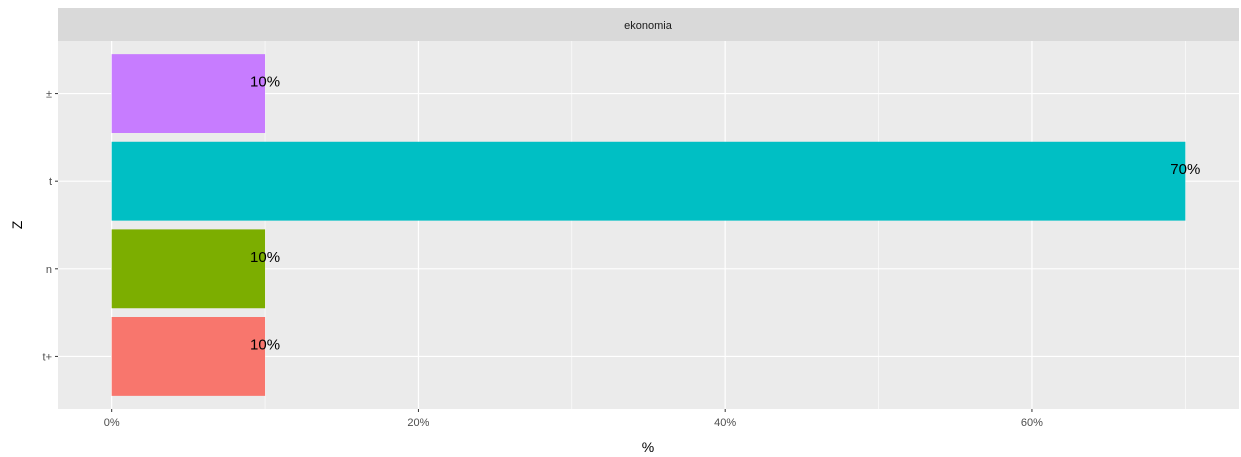 This screenshot has height=457, width=1241. I want to click on x-axis-title: %, so click(648, 447).